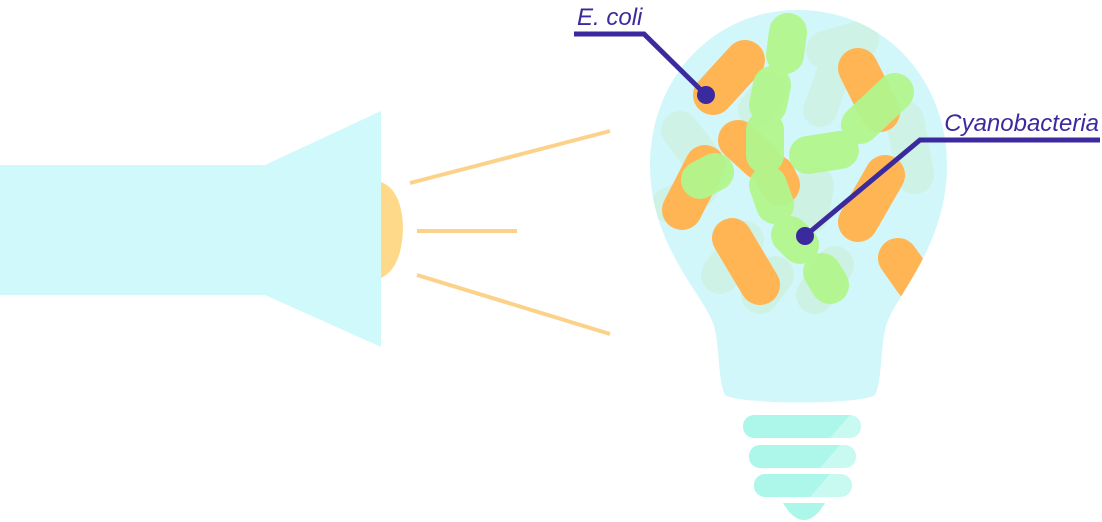 This screenshot has width=1102, height=522. I want to click on cyanobacteria-marker-dot, so click(805, 236).